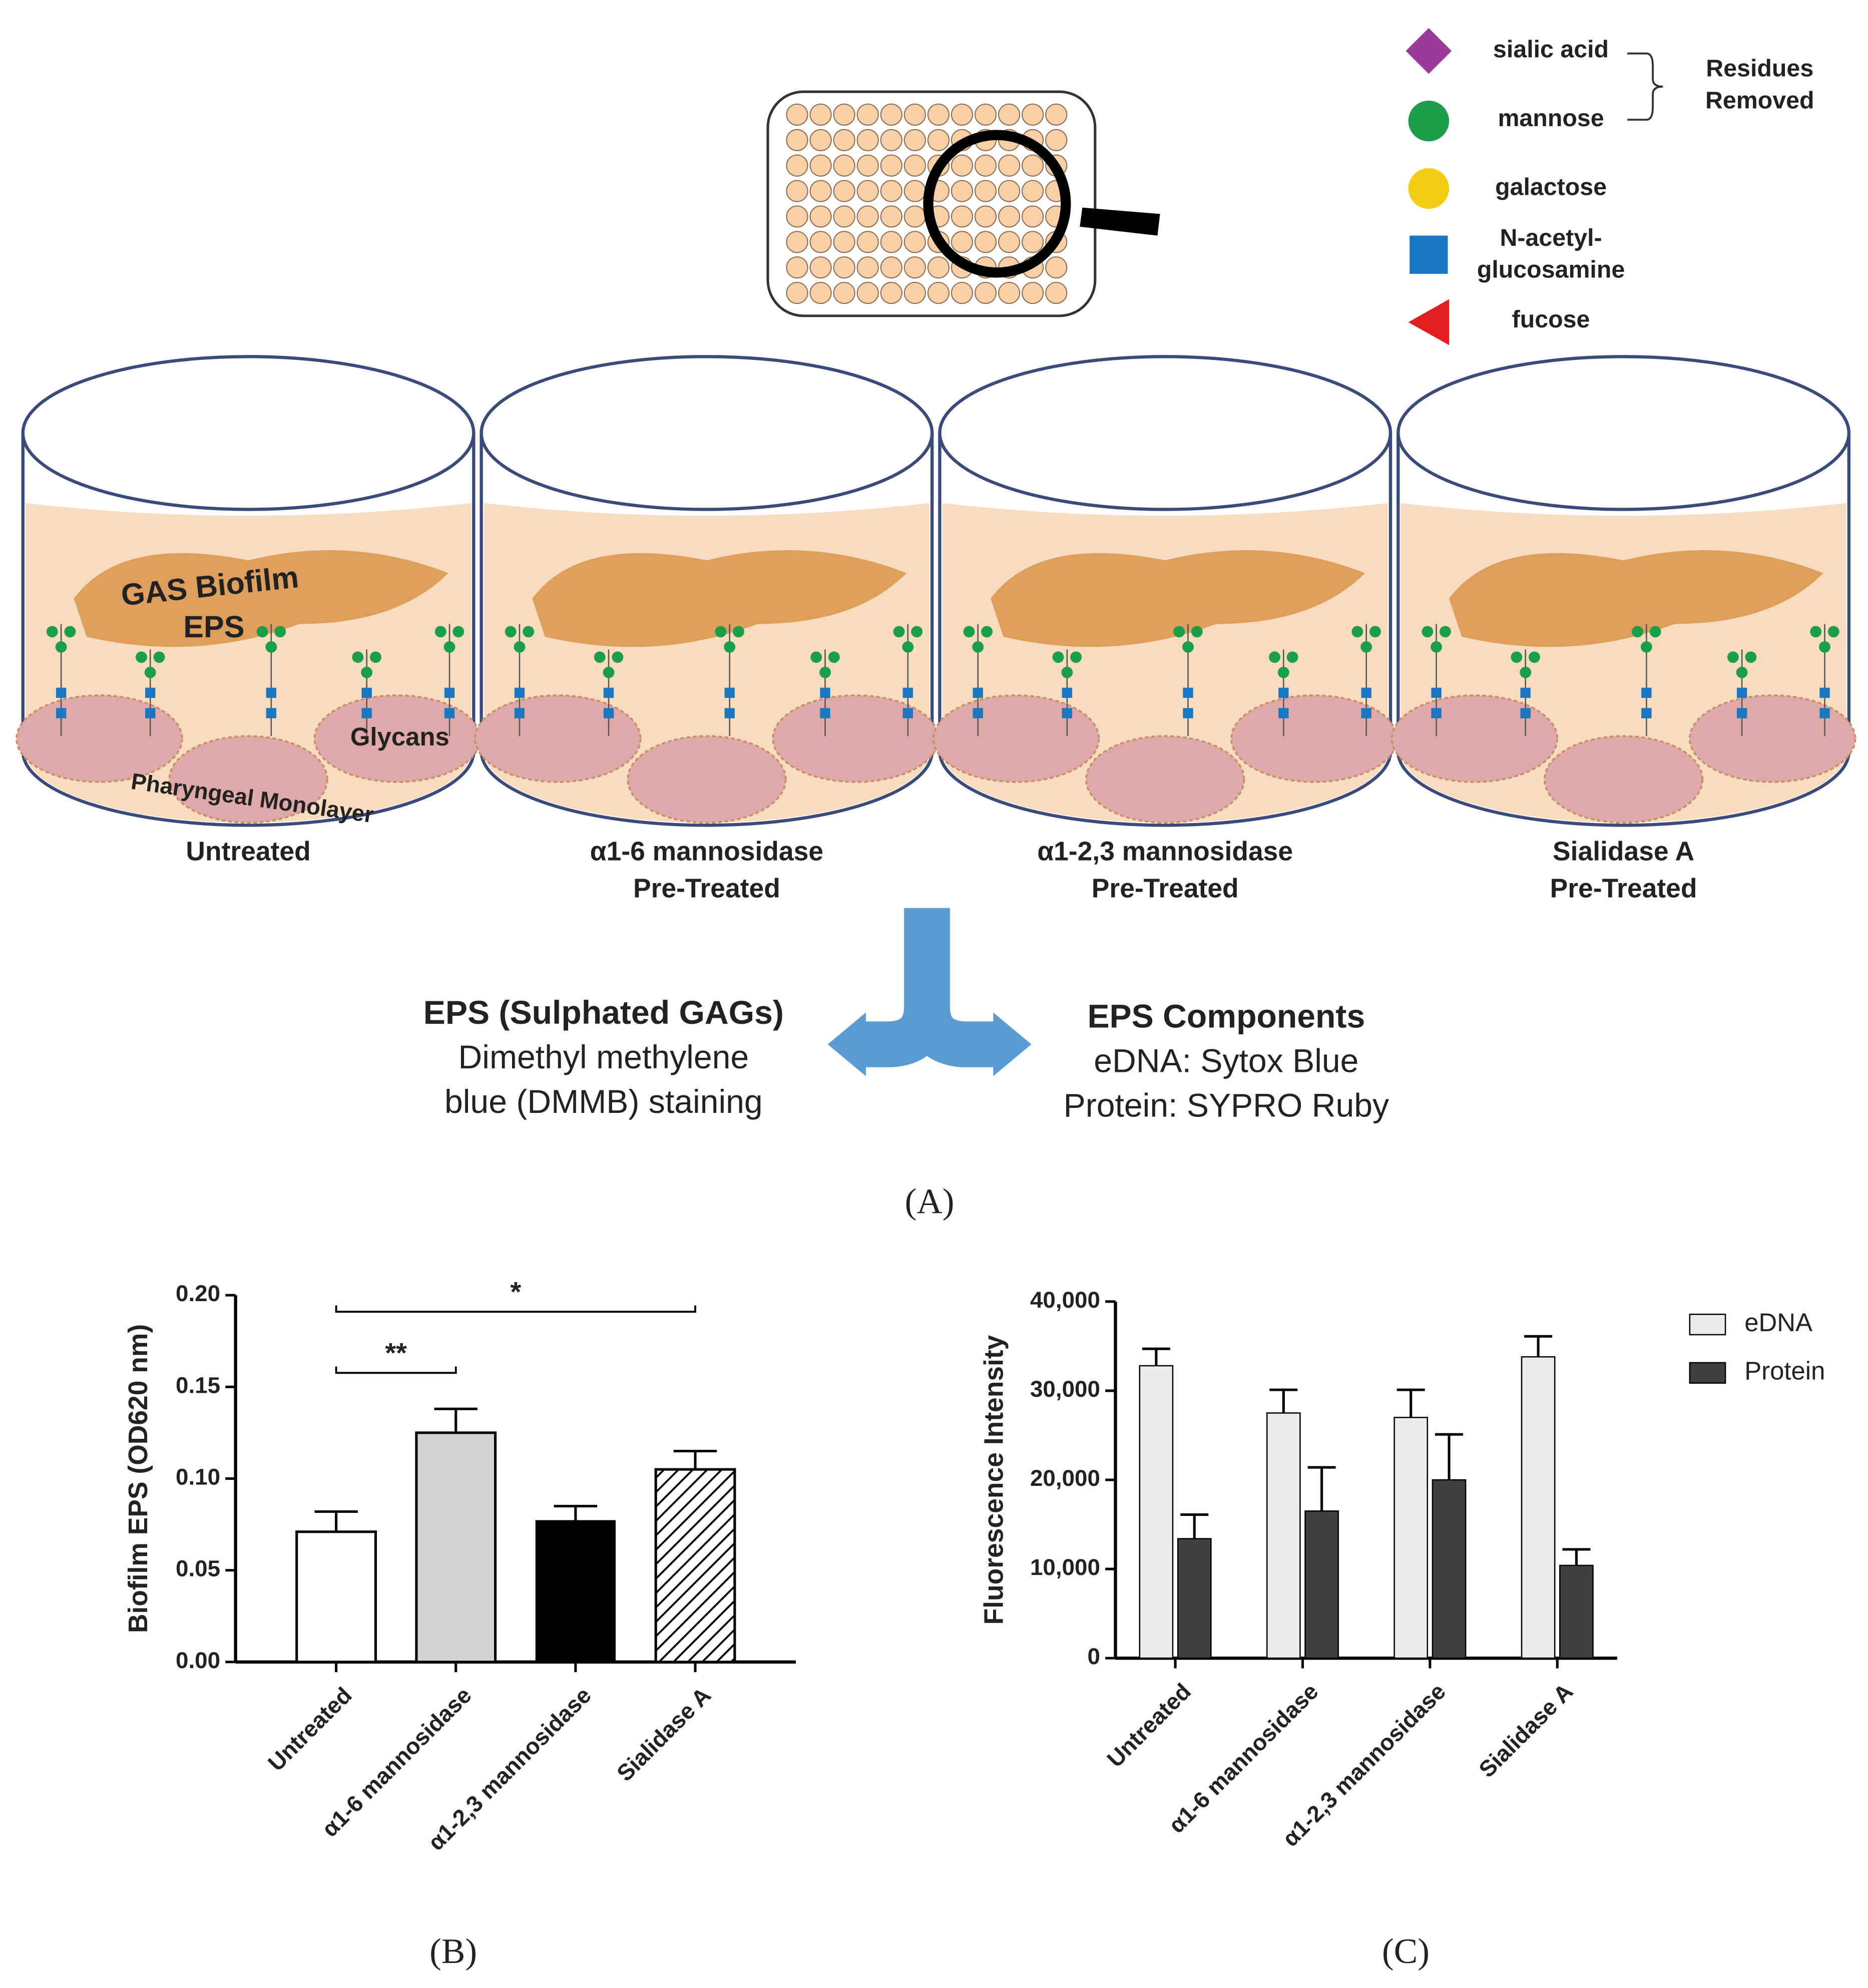 The height and width of the screenshot is (1988, 1868). What do you see at coordinates (603, 1012) in the screenshot?
I see `method-text: EPS (Sulphated GAGs)` at bounding box center [603, 1012].